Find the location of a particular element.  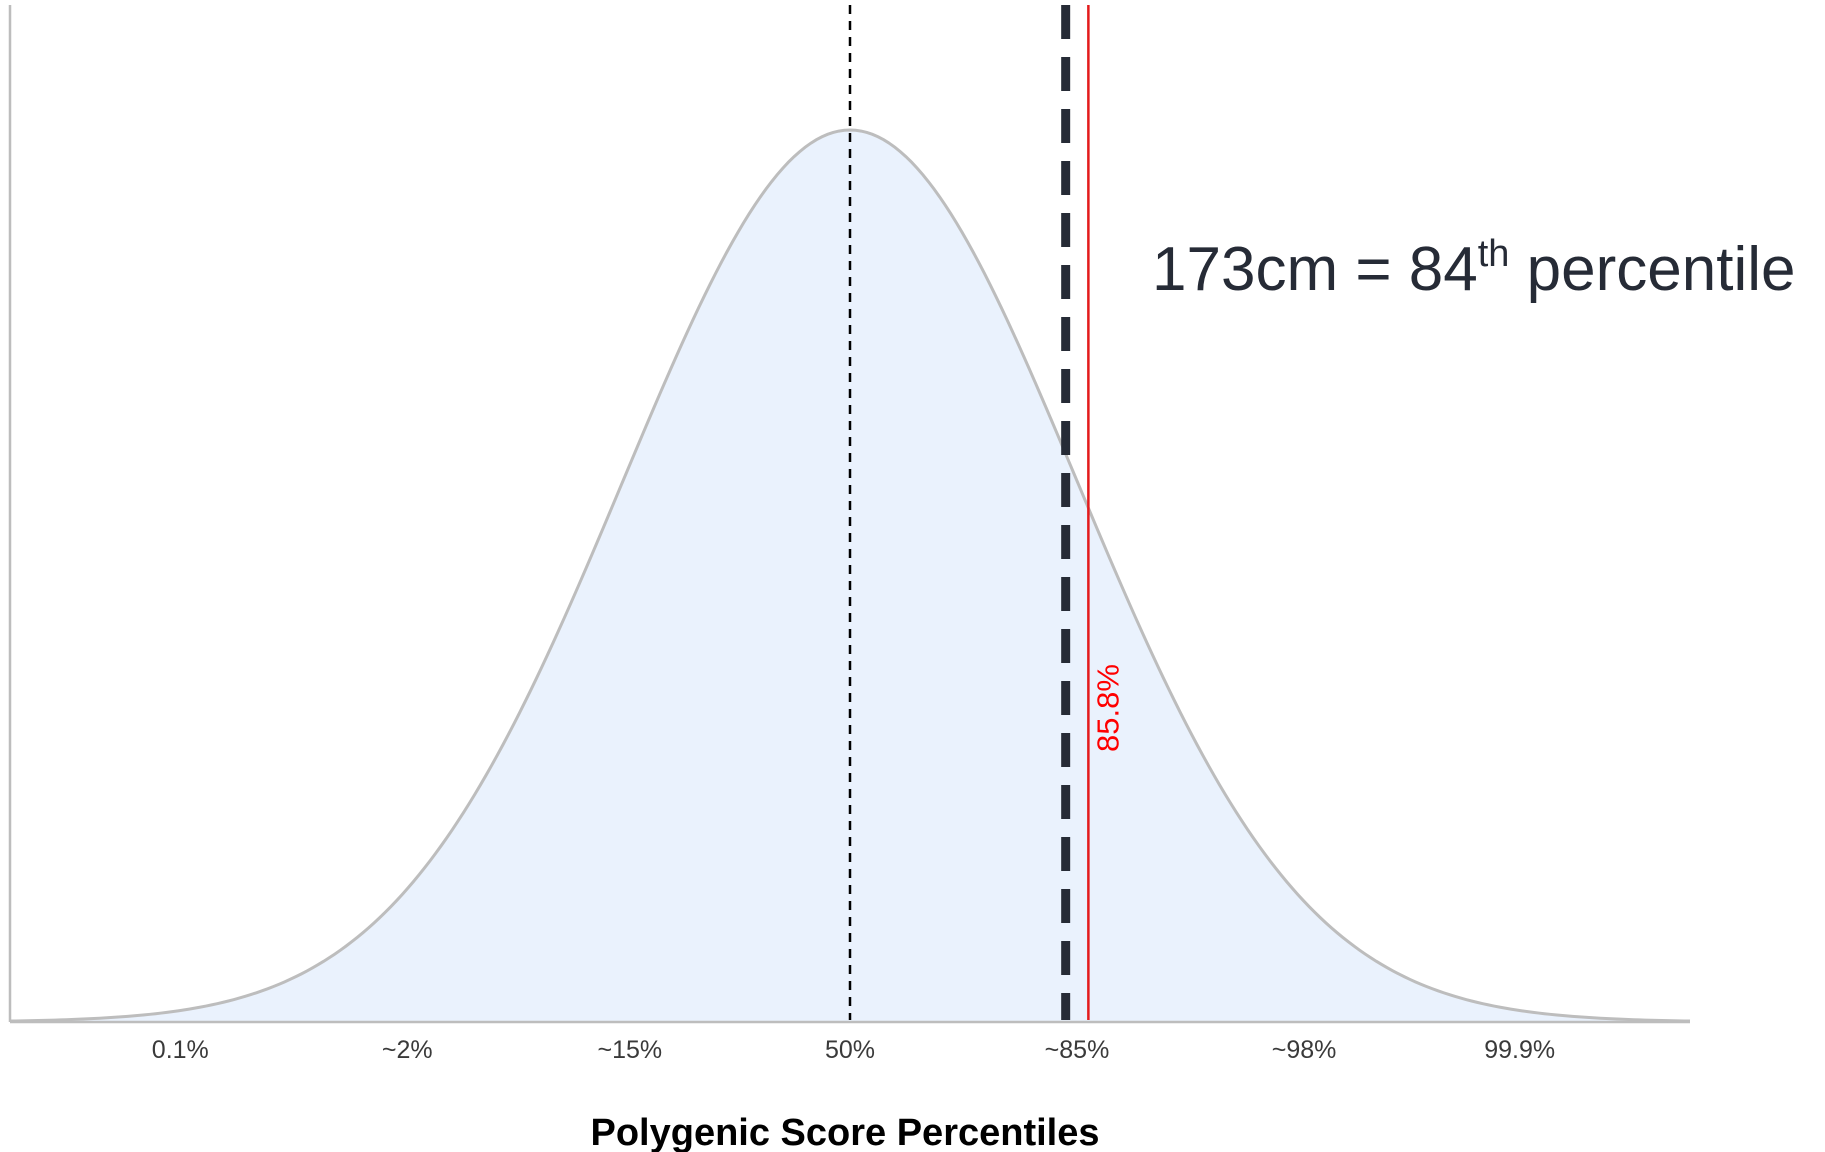

x-tick-labels: 0.1% ~2% ~15% 50% ~85% ~98% 99.9% is located at coordinates (853, 1050).